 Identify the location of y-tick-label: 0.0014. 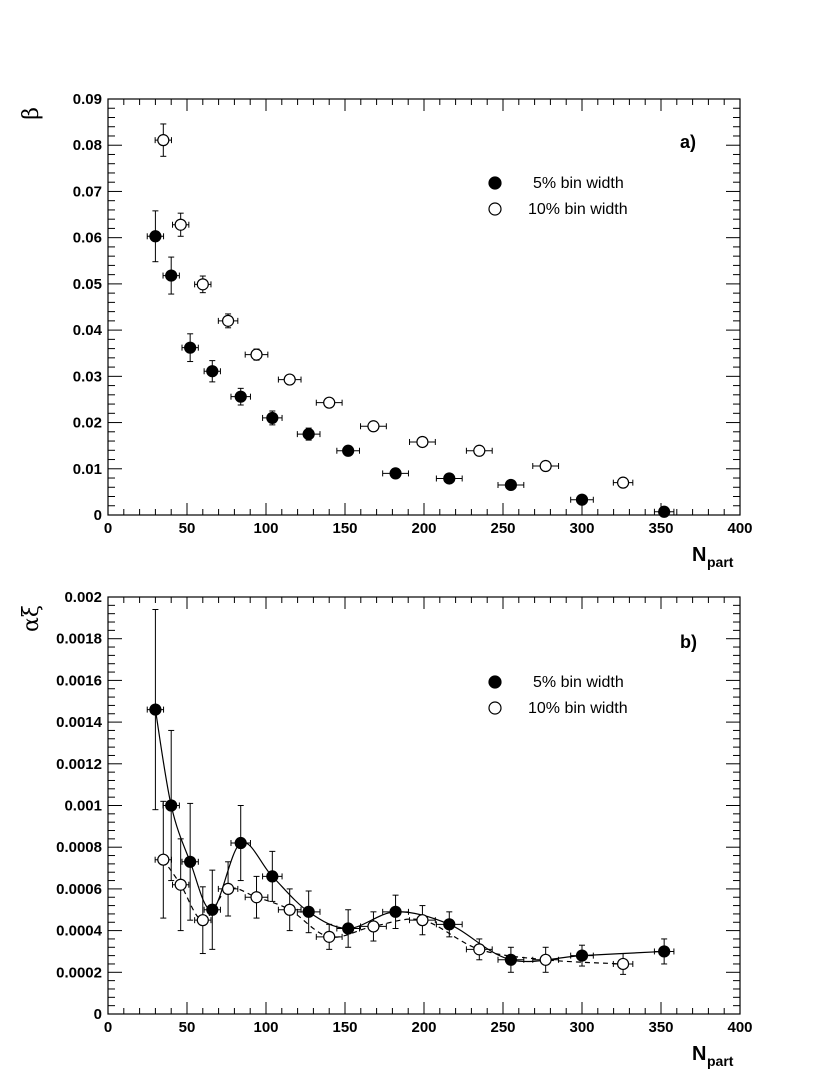
(79, 722).